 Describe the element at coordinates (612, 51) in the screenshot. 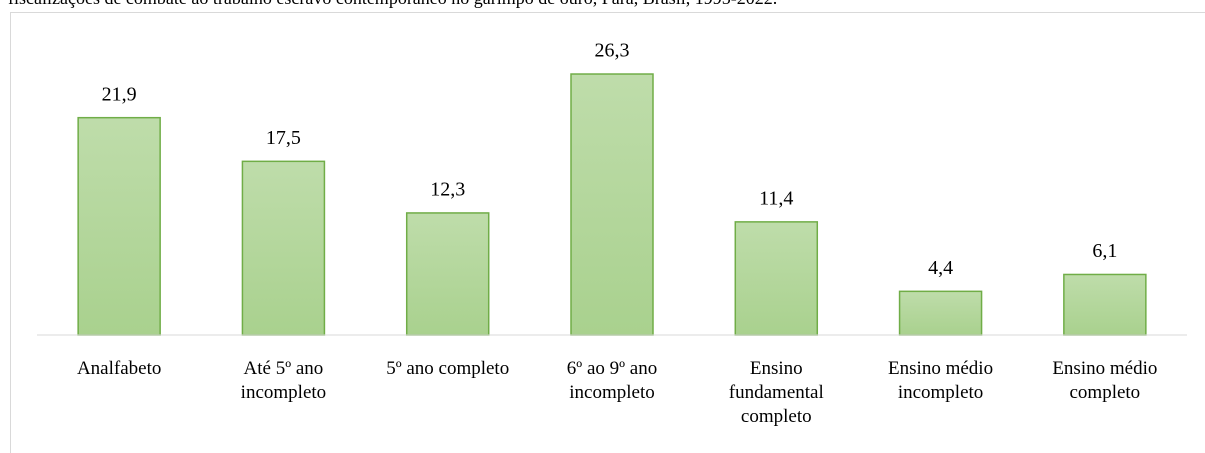

I see `data-label: 26,3` at that location.